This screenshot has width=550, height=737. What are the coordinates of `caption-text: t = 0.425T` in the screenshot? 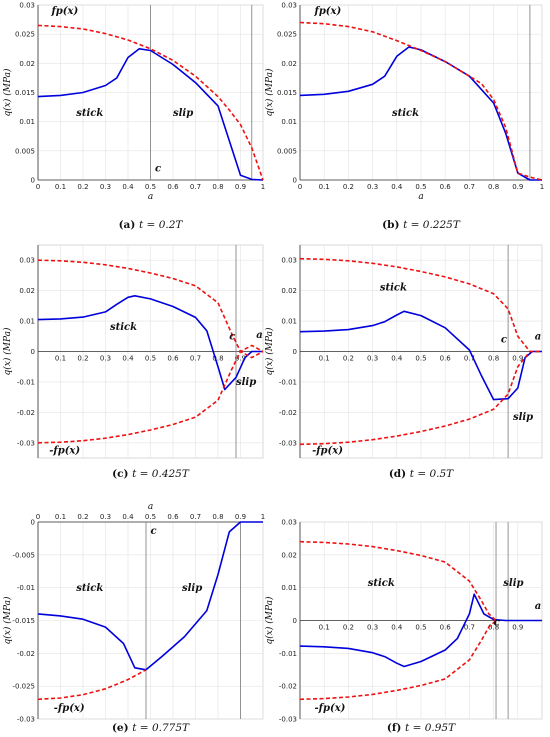 It's located at (161, 474).